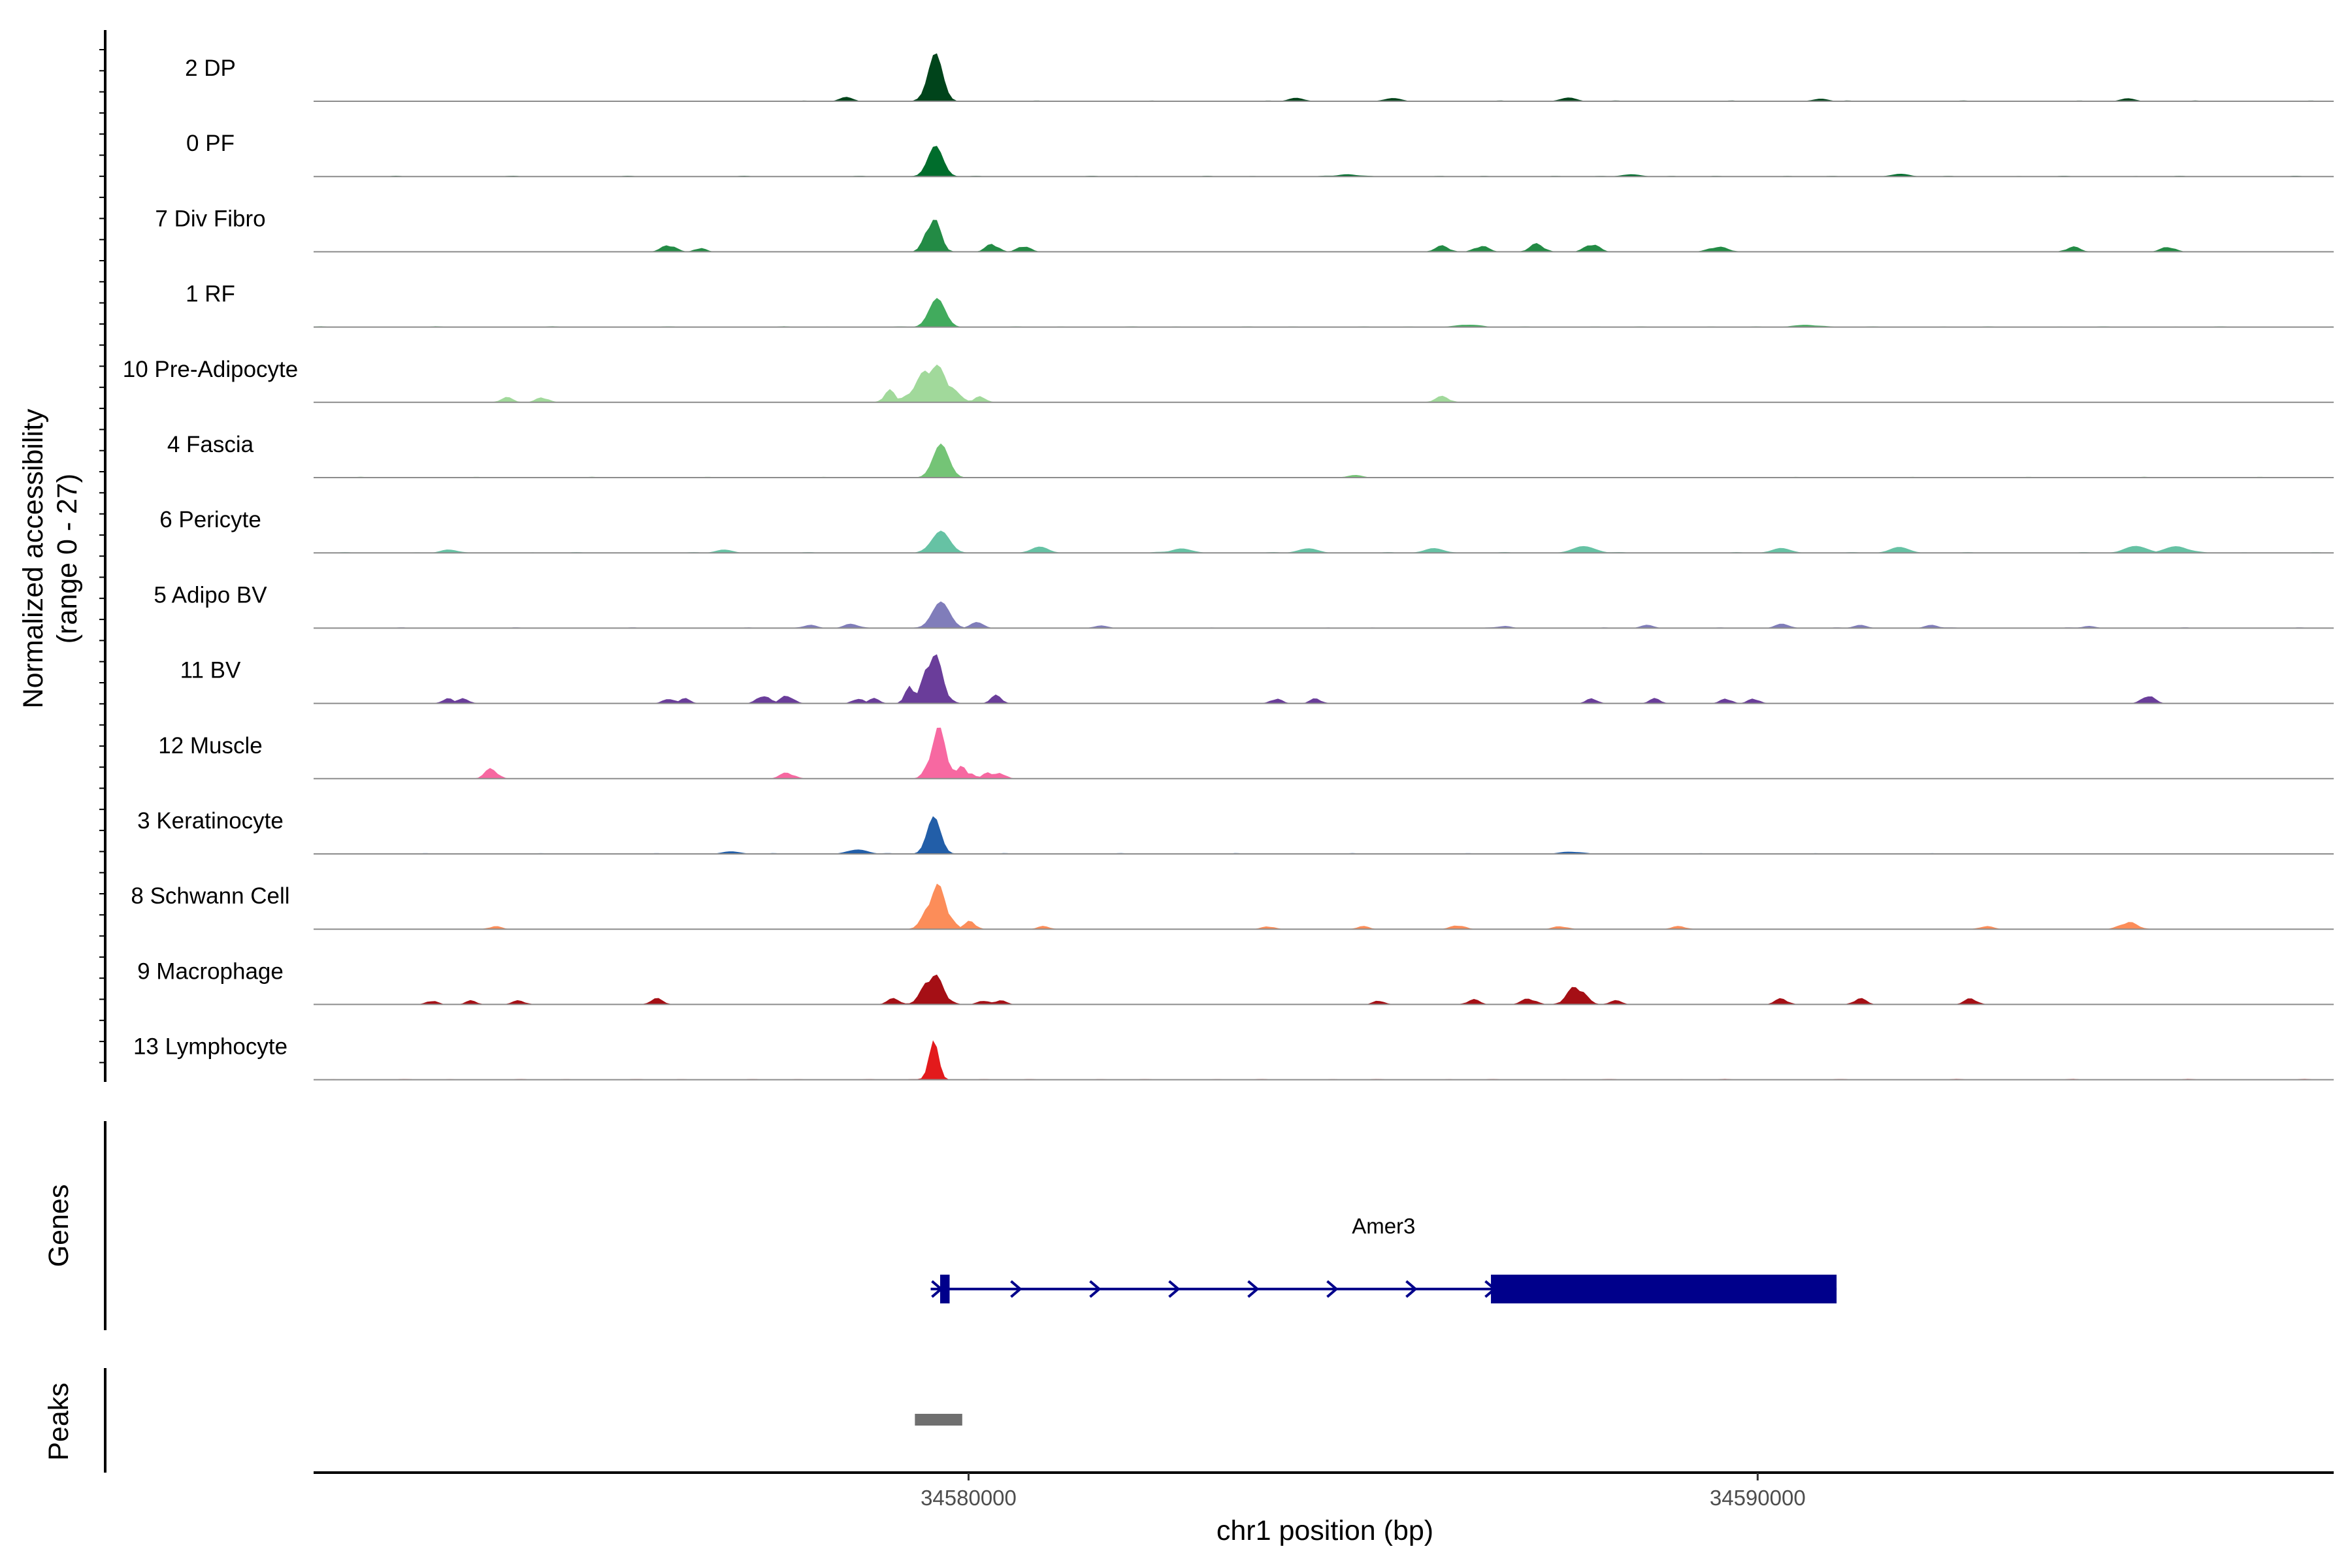  I want to click on peak-regions, so click(938, 1420).